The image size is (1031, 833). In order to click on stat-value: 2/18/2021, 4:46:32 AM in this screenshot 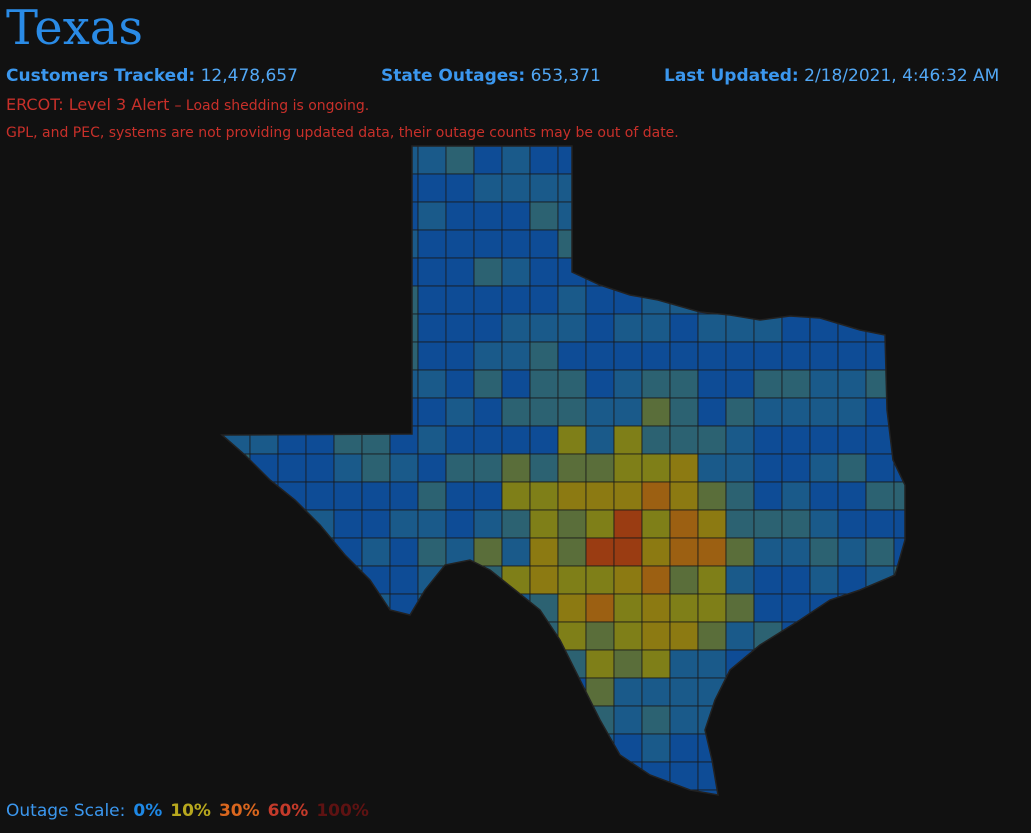, I will do `click(902, 76)`.